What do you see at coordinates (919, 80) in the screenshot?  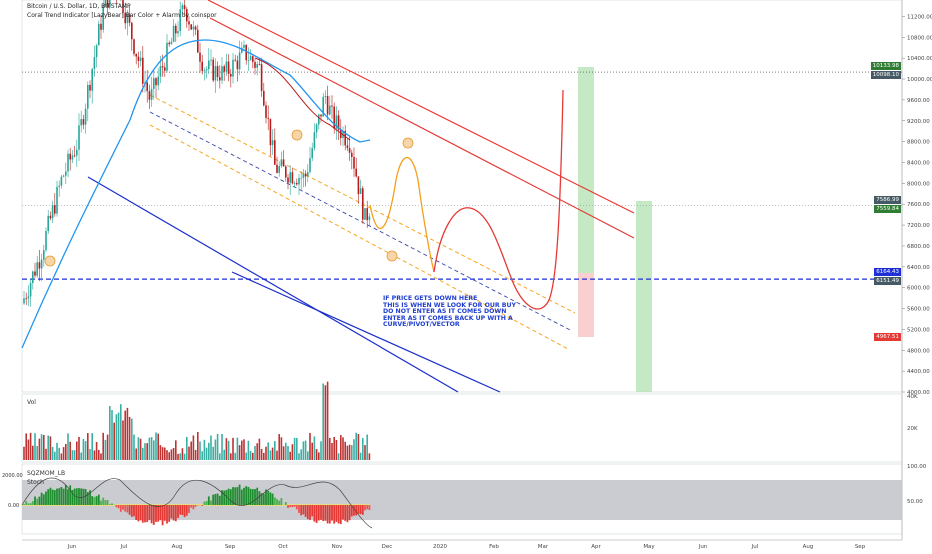 I see `y-tick-label: 10000.00` at bounding box center [919, 80].